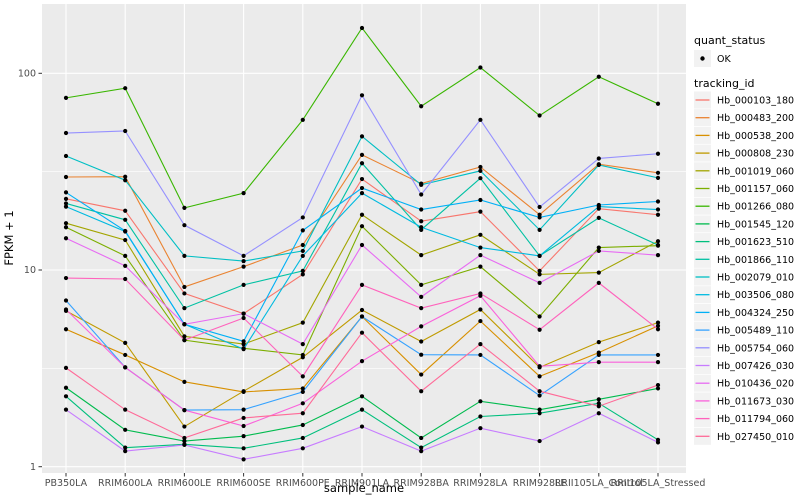 Image resolution: width=800 pixels, height=504 pixels. Describe the element at coordinates (755, 224) in the screenshot. I see `legend-label-tracking-id: Hb_001545_120` at that location.